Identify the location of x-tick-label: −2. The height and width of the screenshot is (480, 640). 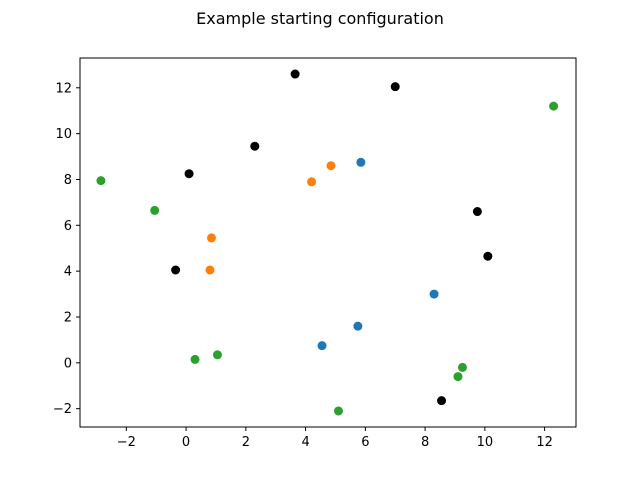
(126, 442).